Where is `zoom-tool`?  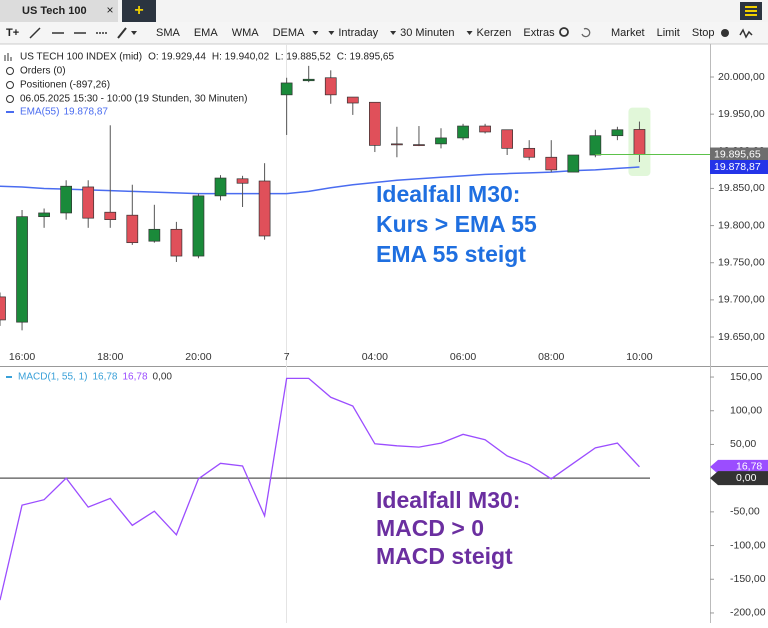
zoom-tool is located at coordinates (564, 32).